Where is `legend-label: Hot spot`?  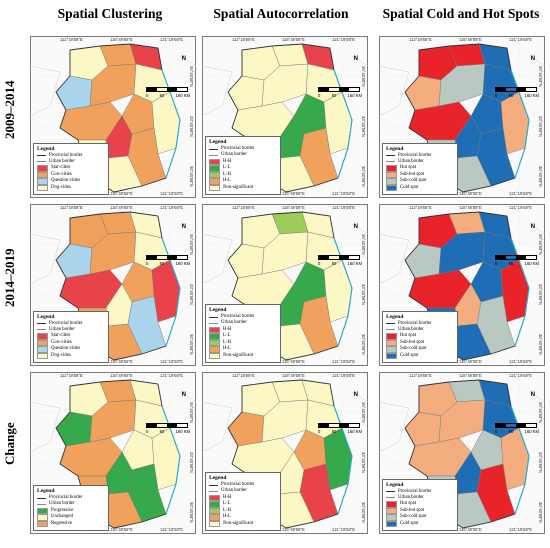
legend-label: Hot spot is located at coordinates (408, 504).